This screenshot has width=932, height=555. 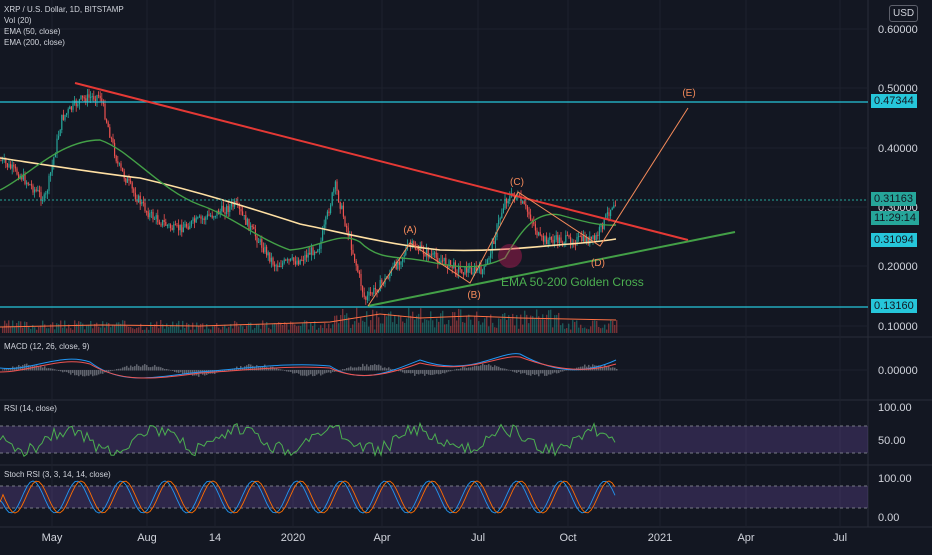 What do you see at coordinates (895, 218) in the screenshot?
I see `countdown-tag: 11:29:14` at bounding box center [895, 218].